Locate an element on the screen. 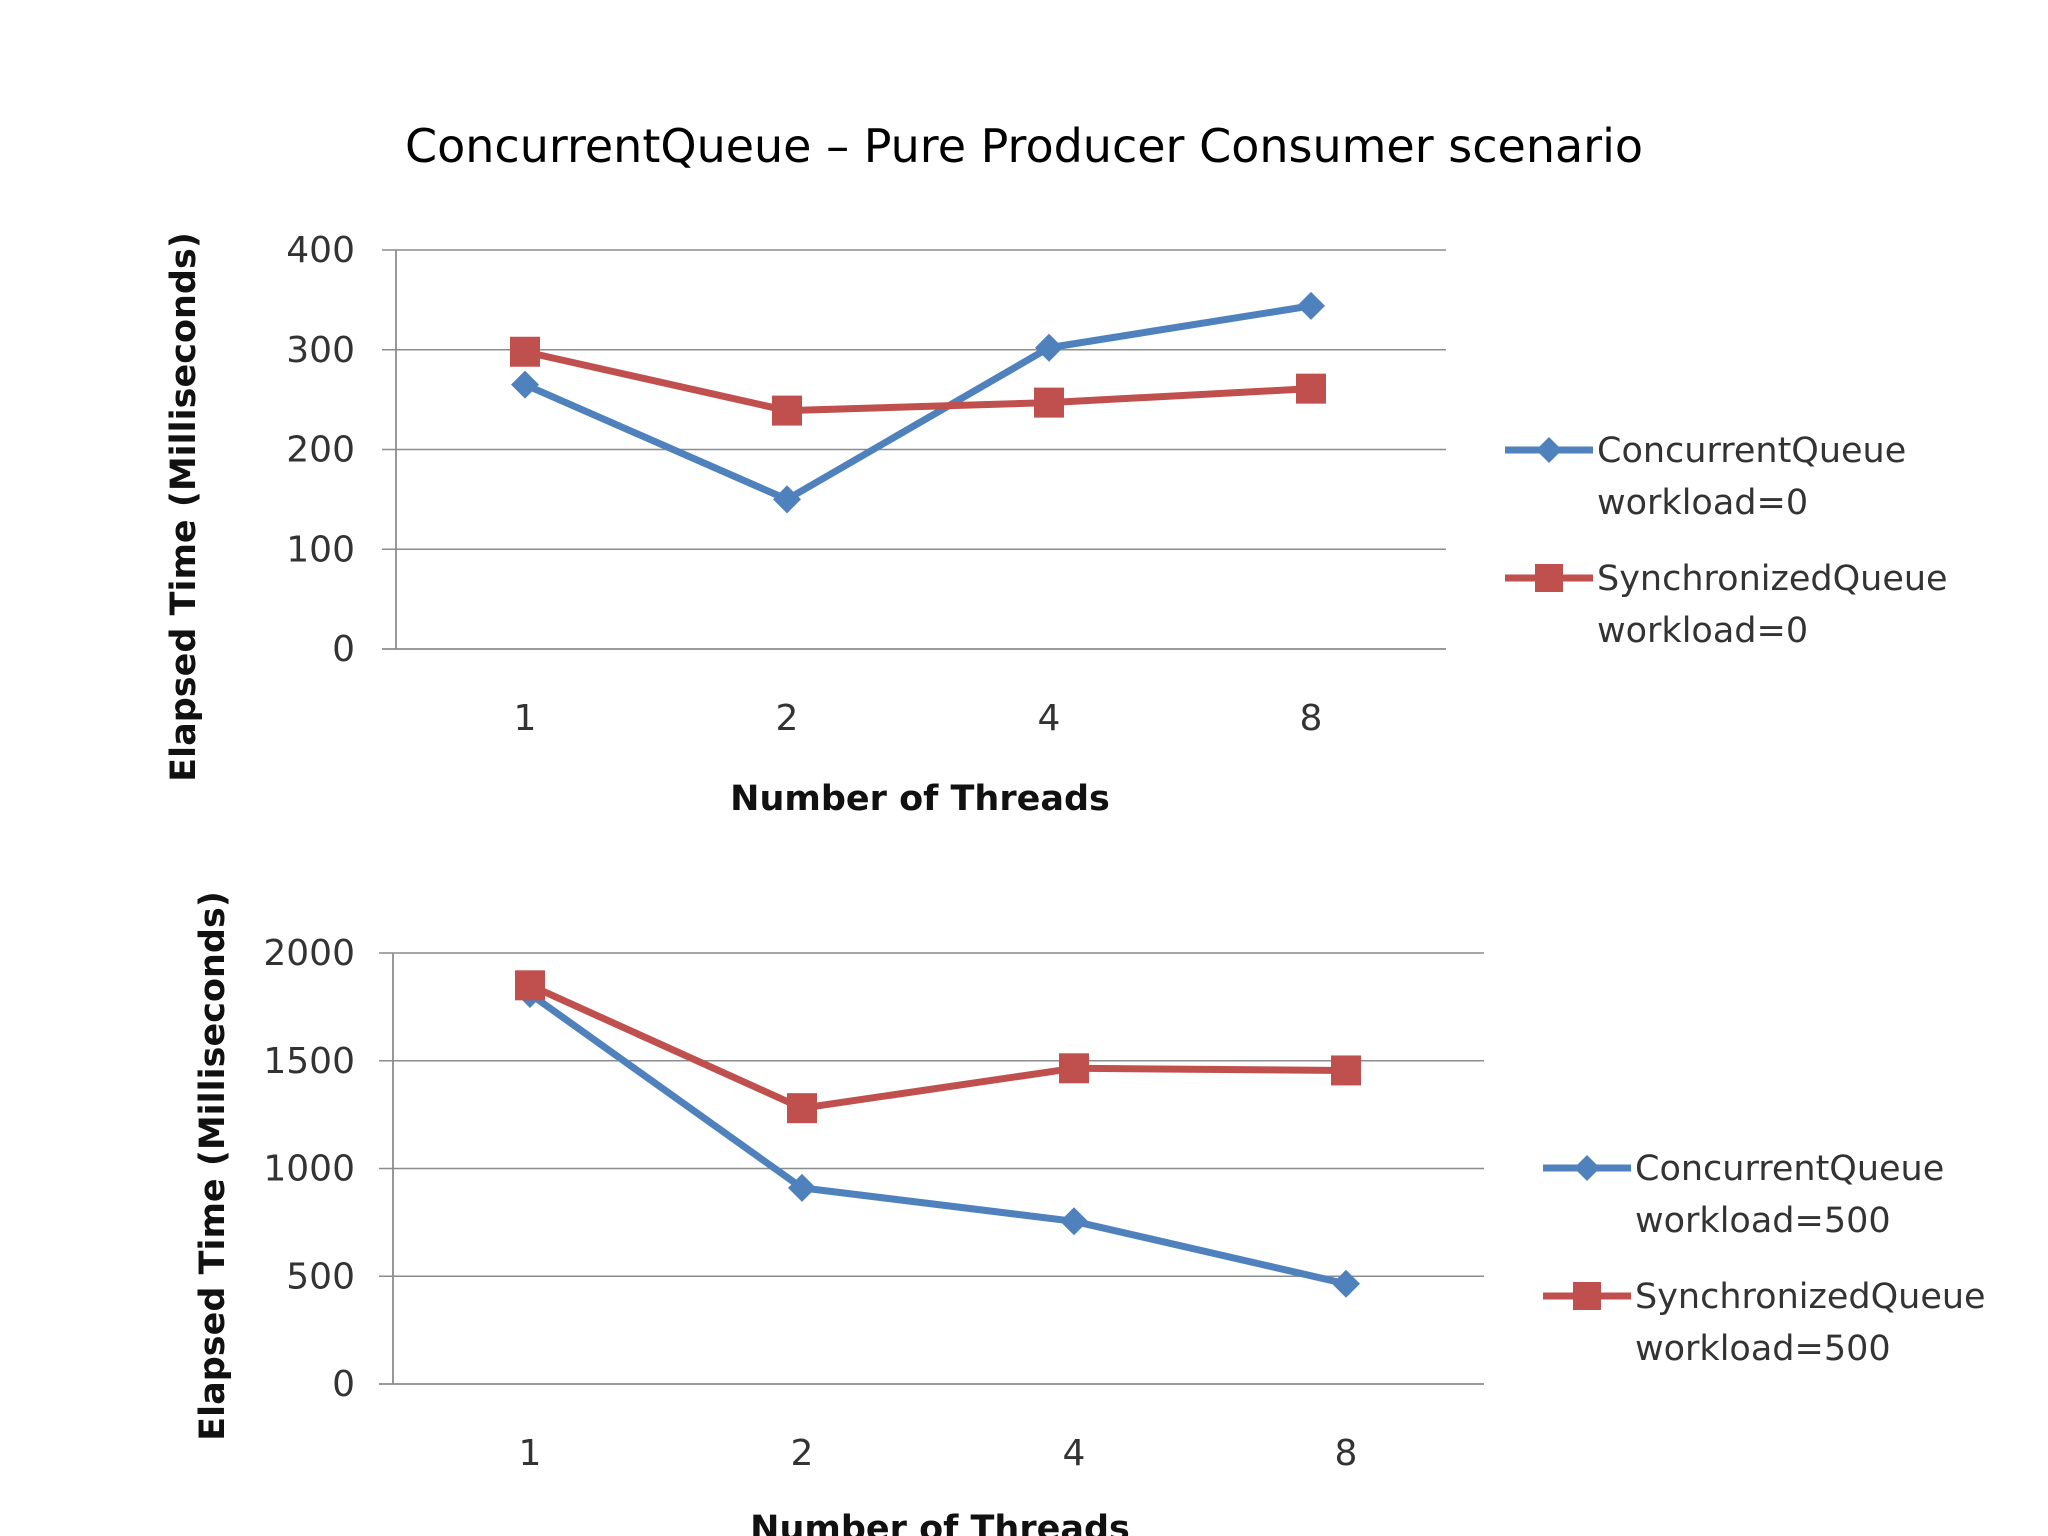 Image resolution: width=2048 pixels, height=1536 pixels. y-tick-label: 1000 is located at coordinates (309, 1169).